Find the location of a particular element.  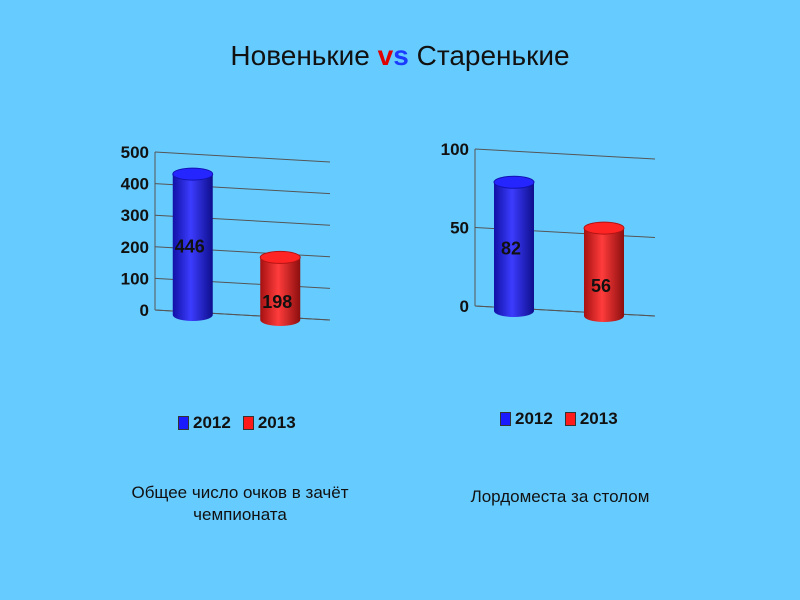

legend-chart-1: 2012 2013 is located at coordinates (237, 423).